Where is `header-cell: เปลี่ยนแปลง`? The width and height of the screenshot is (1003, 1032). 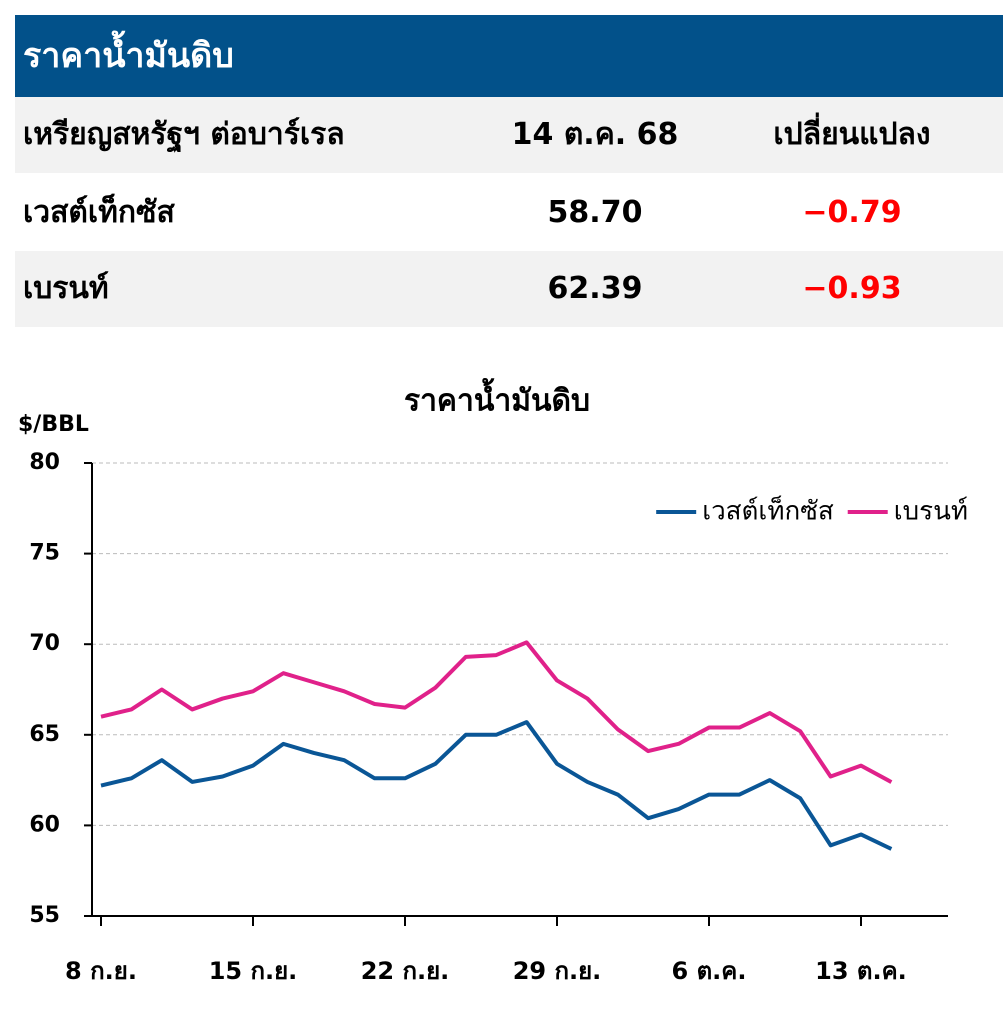 header-cell: เปลี่ยนแปลง is located at coordinates (852, 134).